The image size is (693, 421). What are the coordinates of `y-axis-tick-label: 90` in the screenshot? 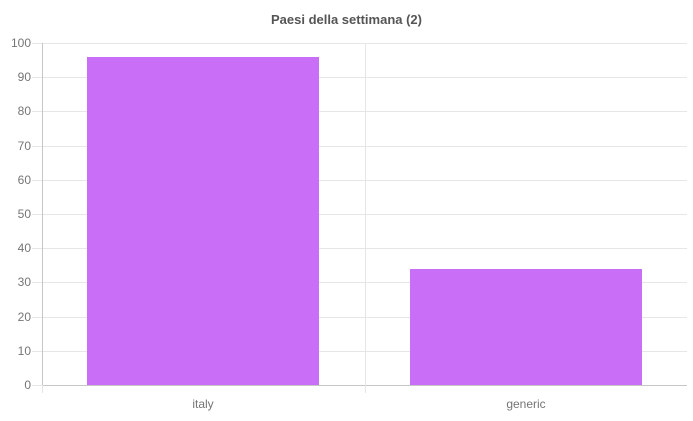 It's located at (24, 77).